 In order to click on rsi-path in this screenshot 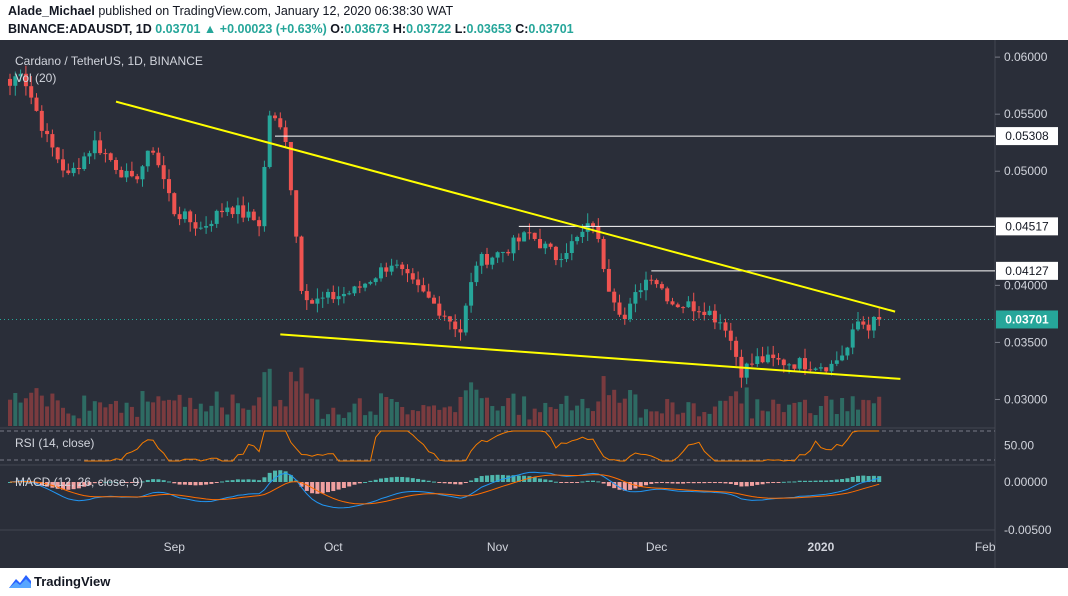, I will do `click(482, 446)`.